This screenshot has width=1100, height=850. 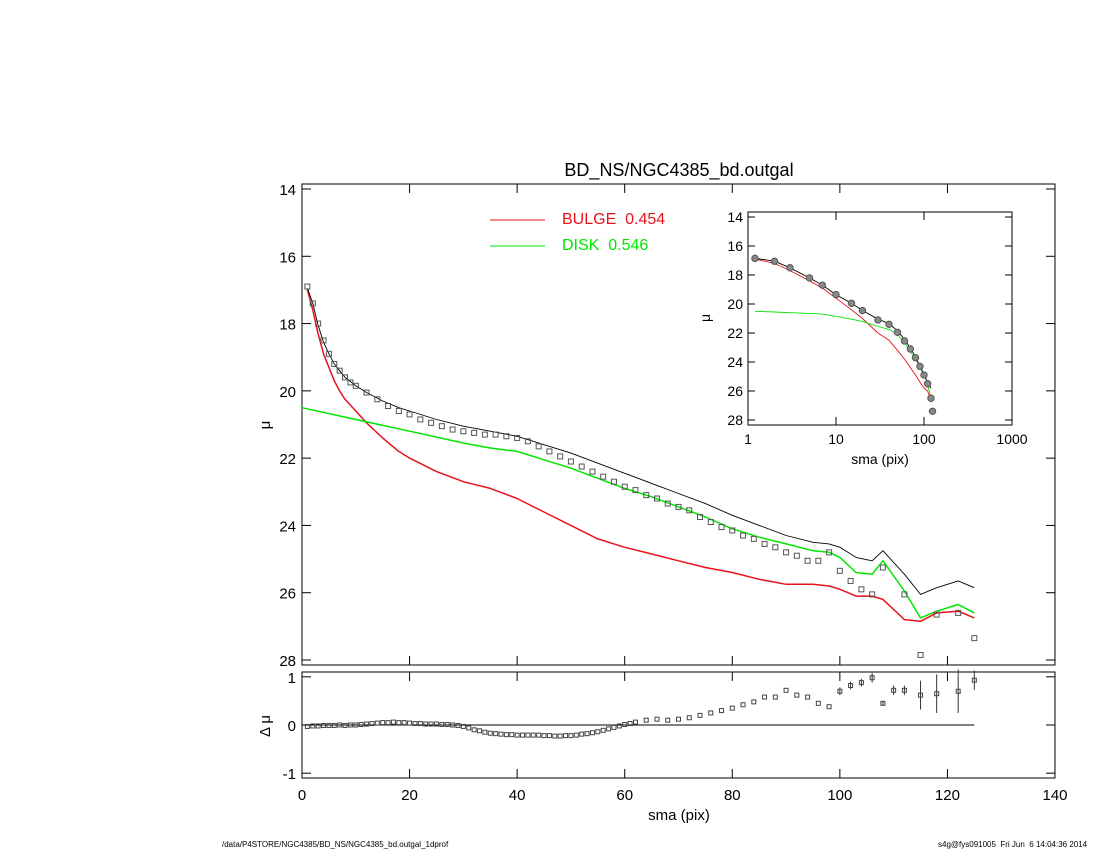 I want to click on residual-y-tick-label: 0, so click(x=292, y=726).